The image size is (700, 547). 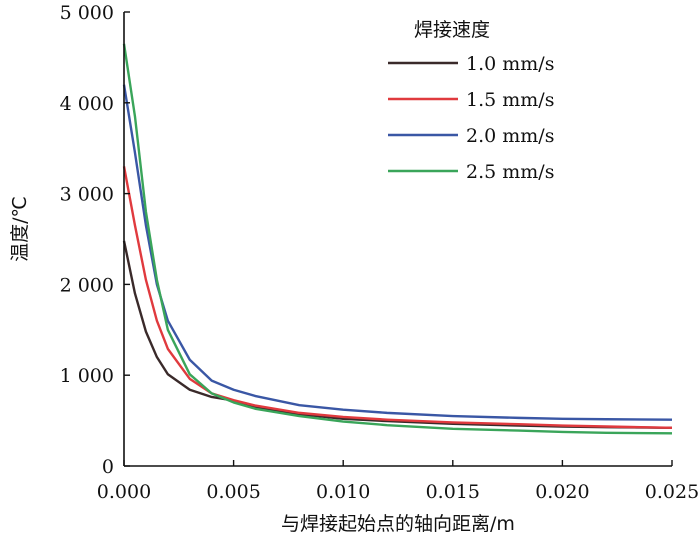 I want to click on legend-label-1: 1.0 mm/s, so click(x=510, y=64).